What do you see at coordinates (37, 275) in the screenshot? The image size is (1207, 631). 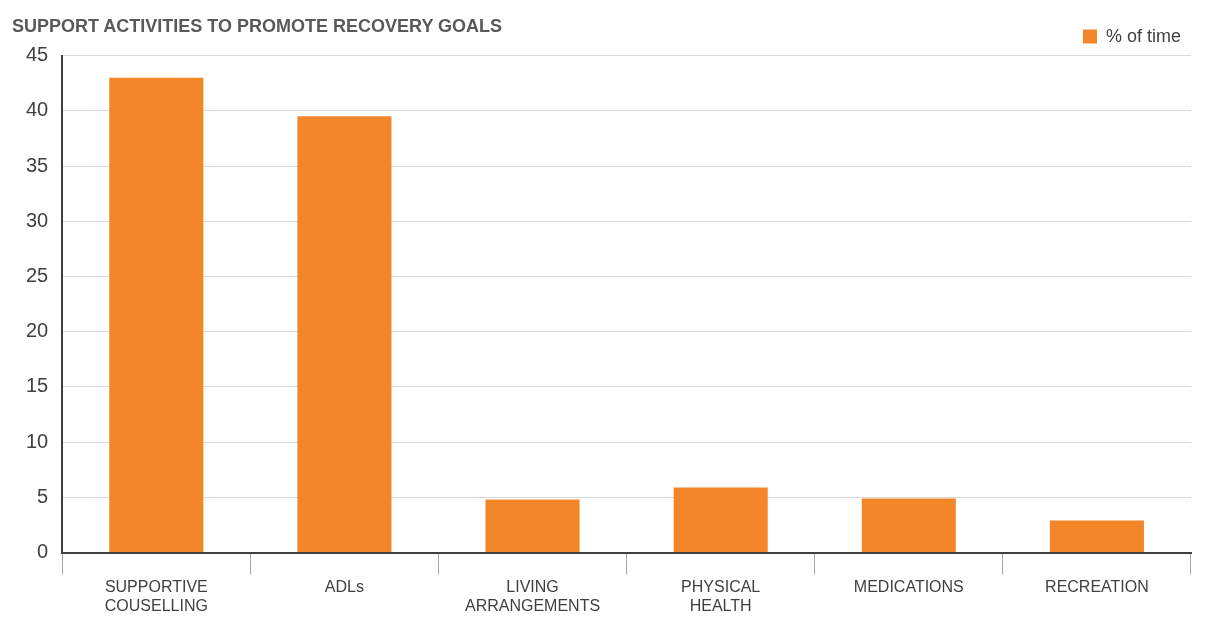 I see `y-tick-label: 25` at bounding box center [37, 275].